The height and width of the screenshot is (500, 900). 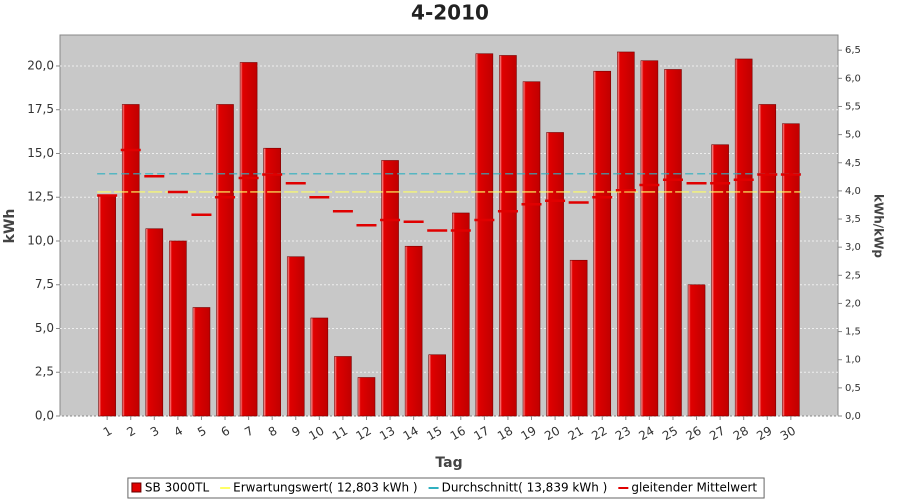 I want to click on y-tick-label: 15,0, so click(x=40, y=153).